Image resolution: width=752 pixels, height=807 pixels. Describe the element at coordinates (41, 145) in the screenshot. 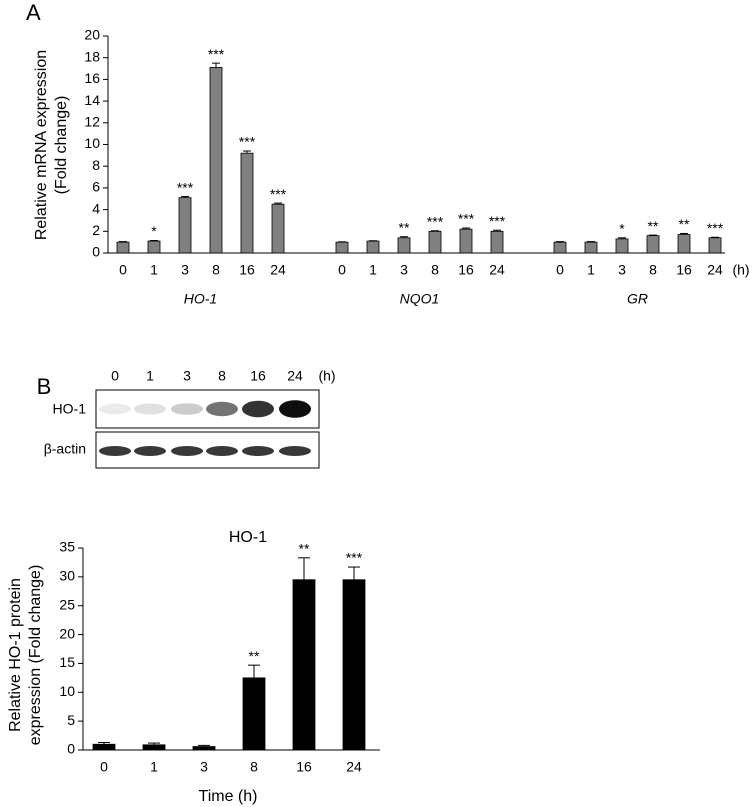

I see `y-axis-title: Relative mRNA expression` at that location.